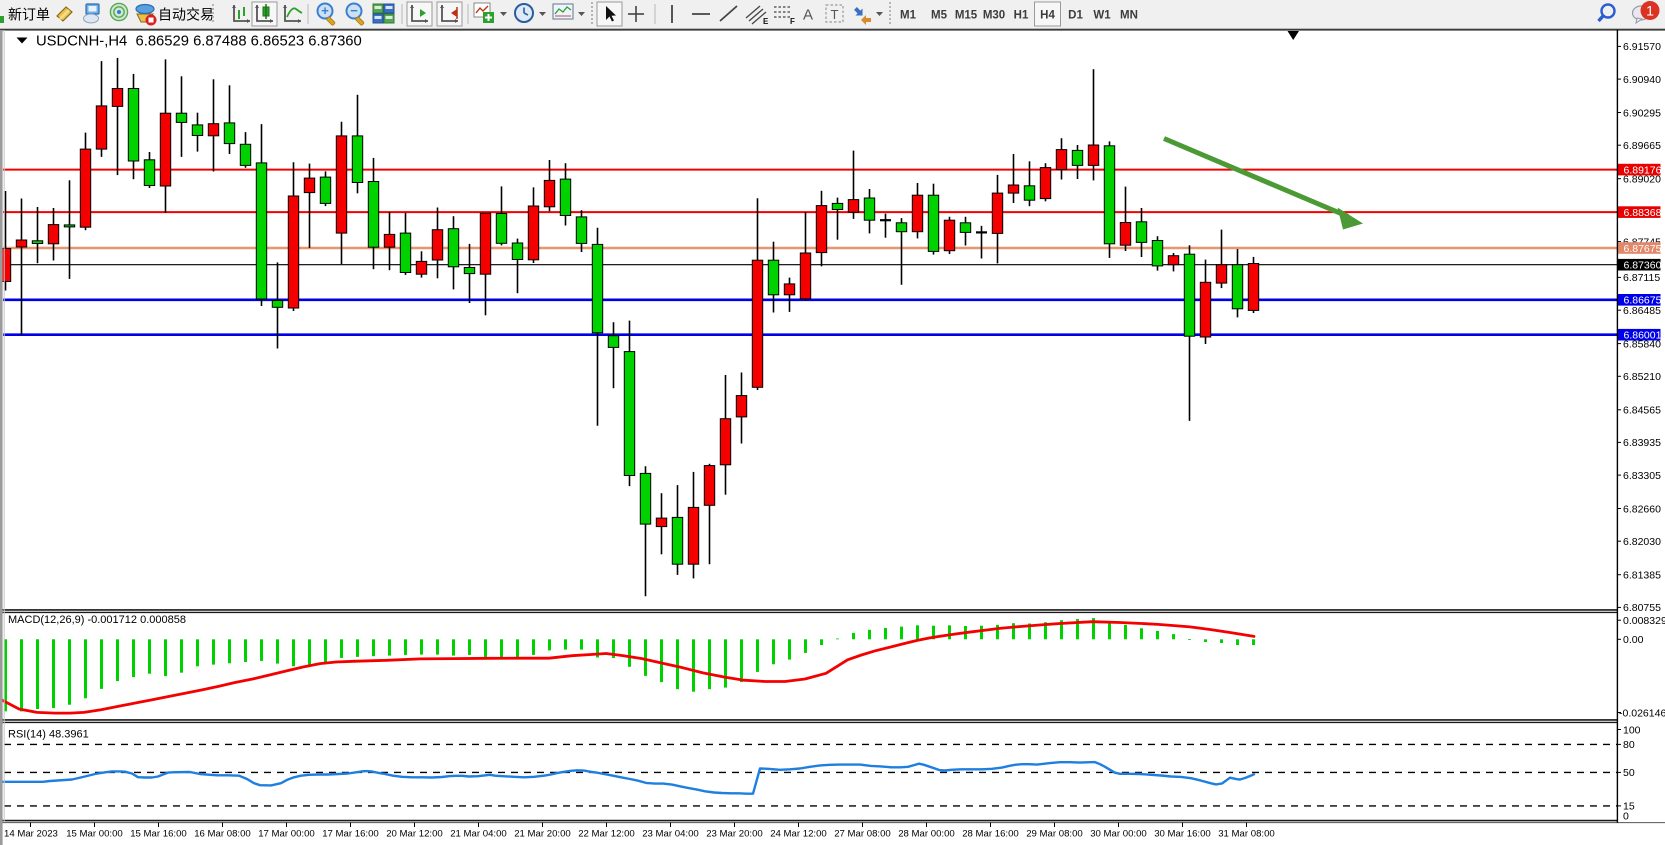  Describe the element at coordinates (1054, 834) in the screenshot. I see `svg-text: 29 Mar 08:00` at that location.